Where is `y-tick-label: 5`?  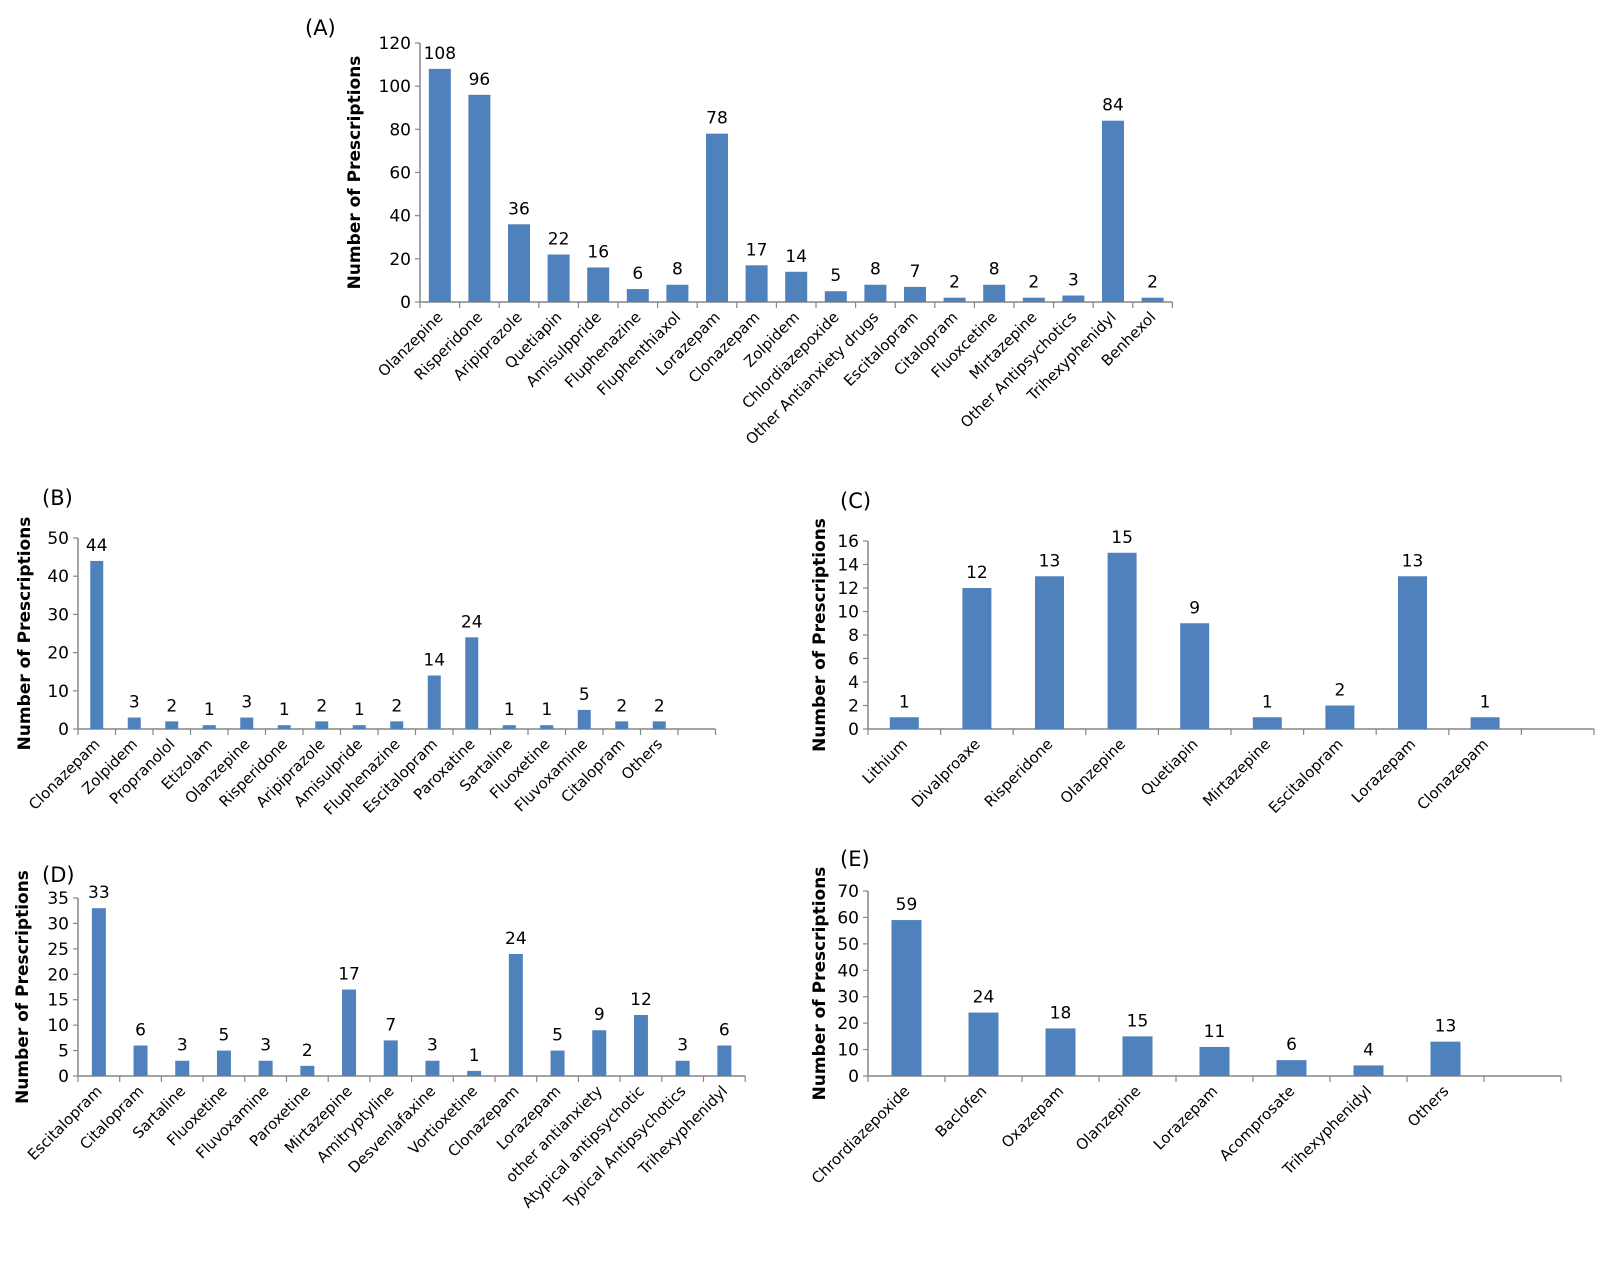
y-tick-label: 5 is located at coordinates (63, 1052).